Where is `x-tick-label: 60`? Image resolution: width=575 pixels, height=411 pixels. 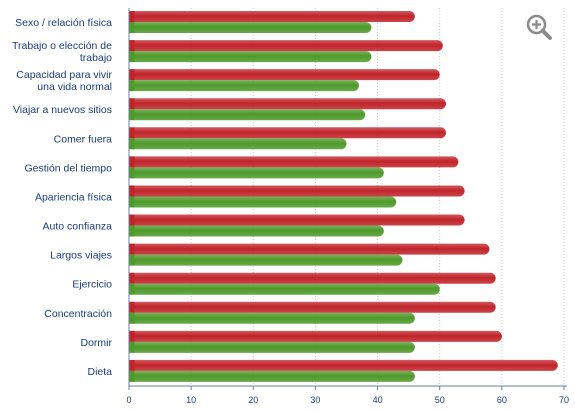
x-tick-label: 60 is located at coordinates (502, 400).